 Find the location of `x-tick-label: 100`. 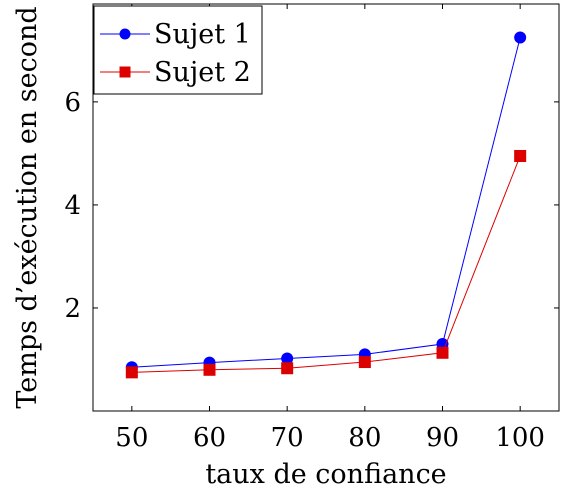

x-tick-label: 100 is located at coordinates (520, 438).